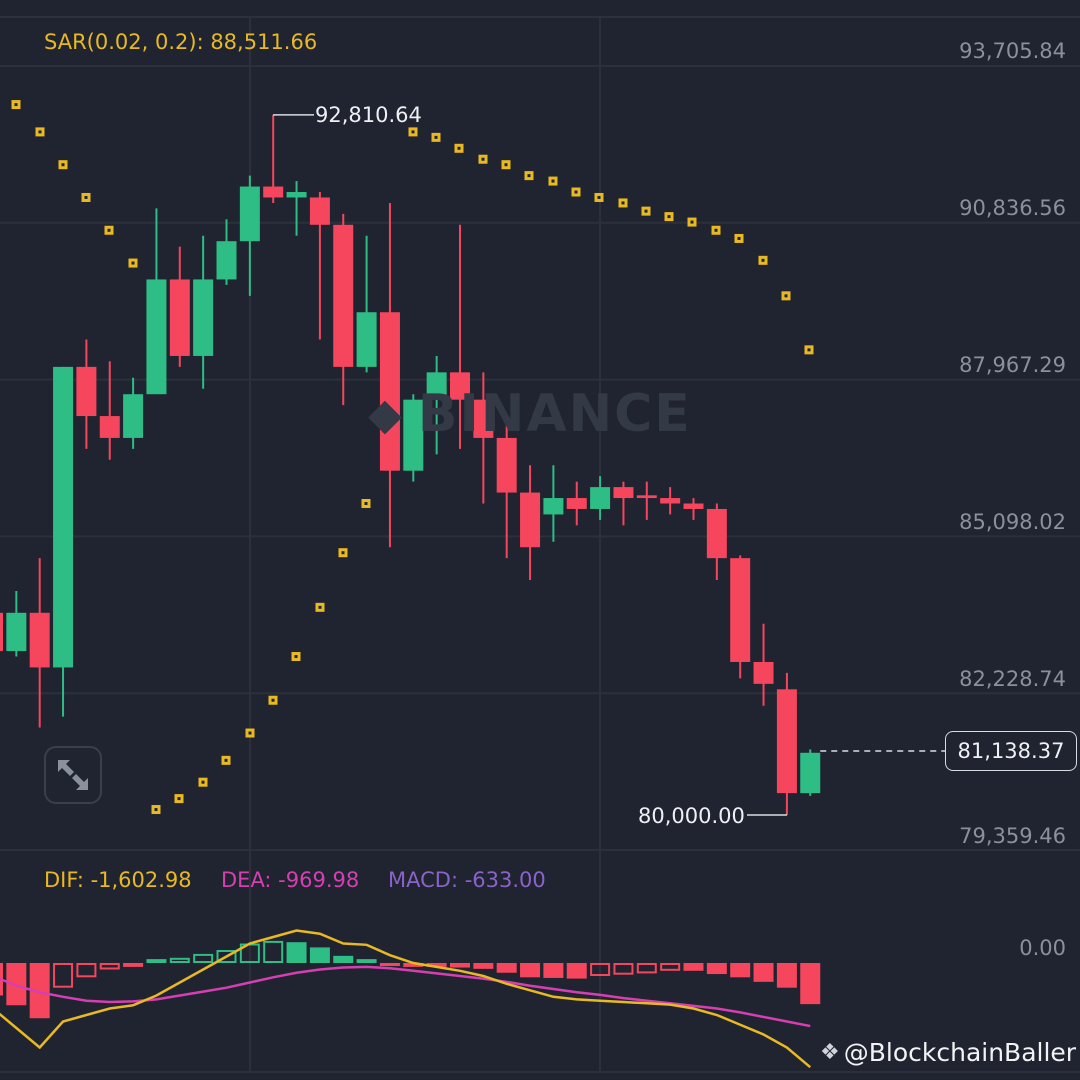  I want to click on binance-watermark-text: BINANCE, so click(554, 414).